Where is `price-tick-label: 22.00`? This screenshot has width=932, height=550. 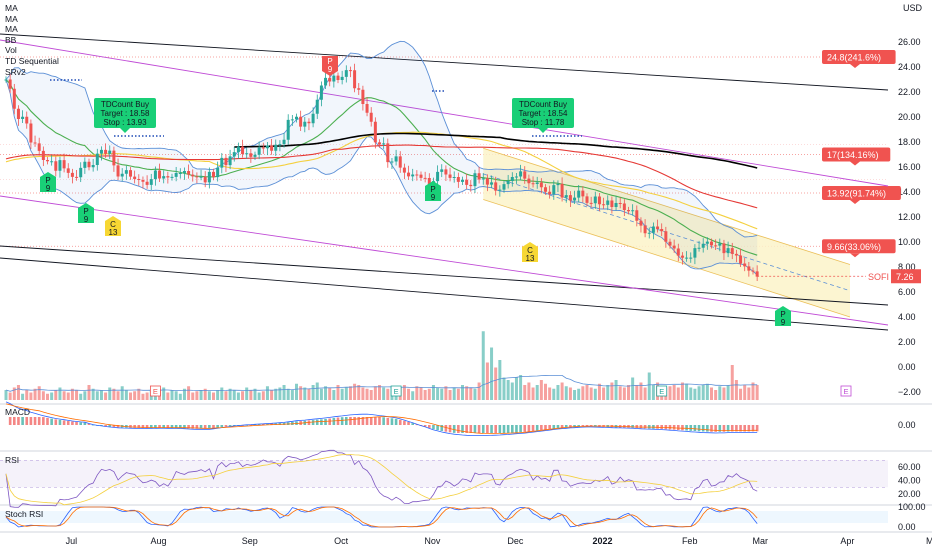
price-tick-label: 22.00 is located at coordinates (909, 92).